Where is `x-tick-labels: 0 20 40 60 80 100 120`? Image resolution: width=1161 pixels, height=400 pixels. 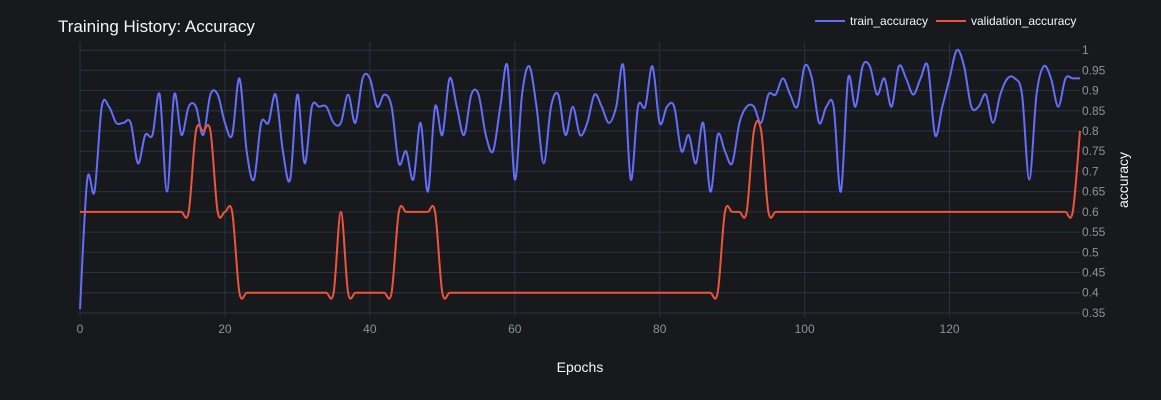
x-tick-labels: 0 20 40 60 80 100 120 is located at coordinates (518, 329).